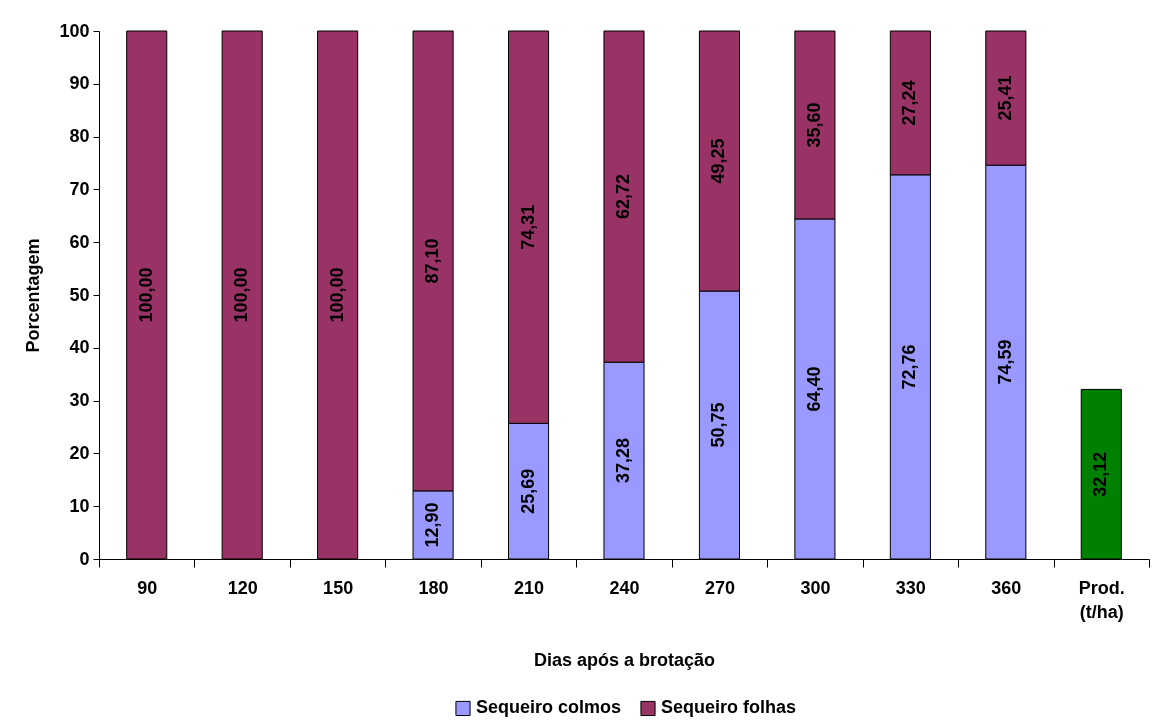 This screenshot has height=722, width=1162. Describe the element at coordinates (624, 659) in the screenshot. I see `x-axis-title: Dias após a brotação` at that location.